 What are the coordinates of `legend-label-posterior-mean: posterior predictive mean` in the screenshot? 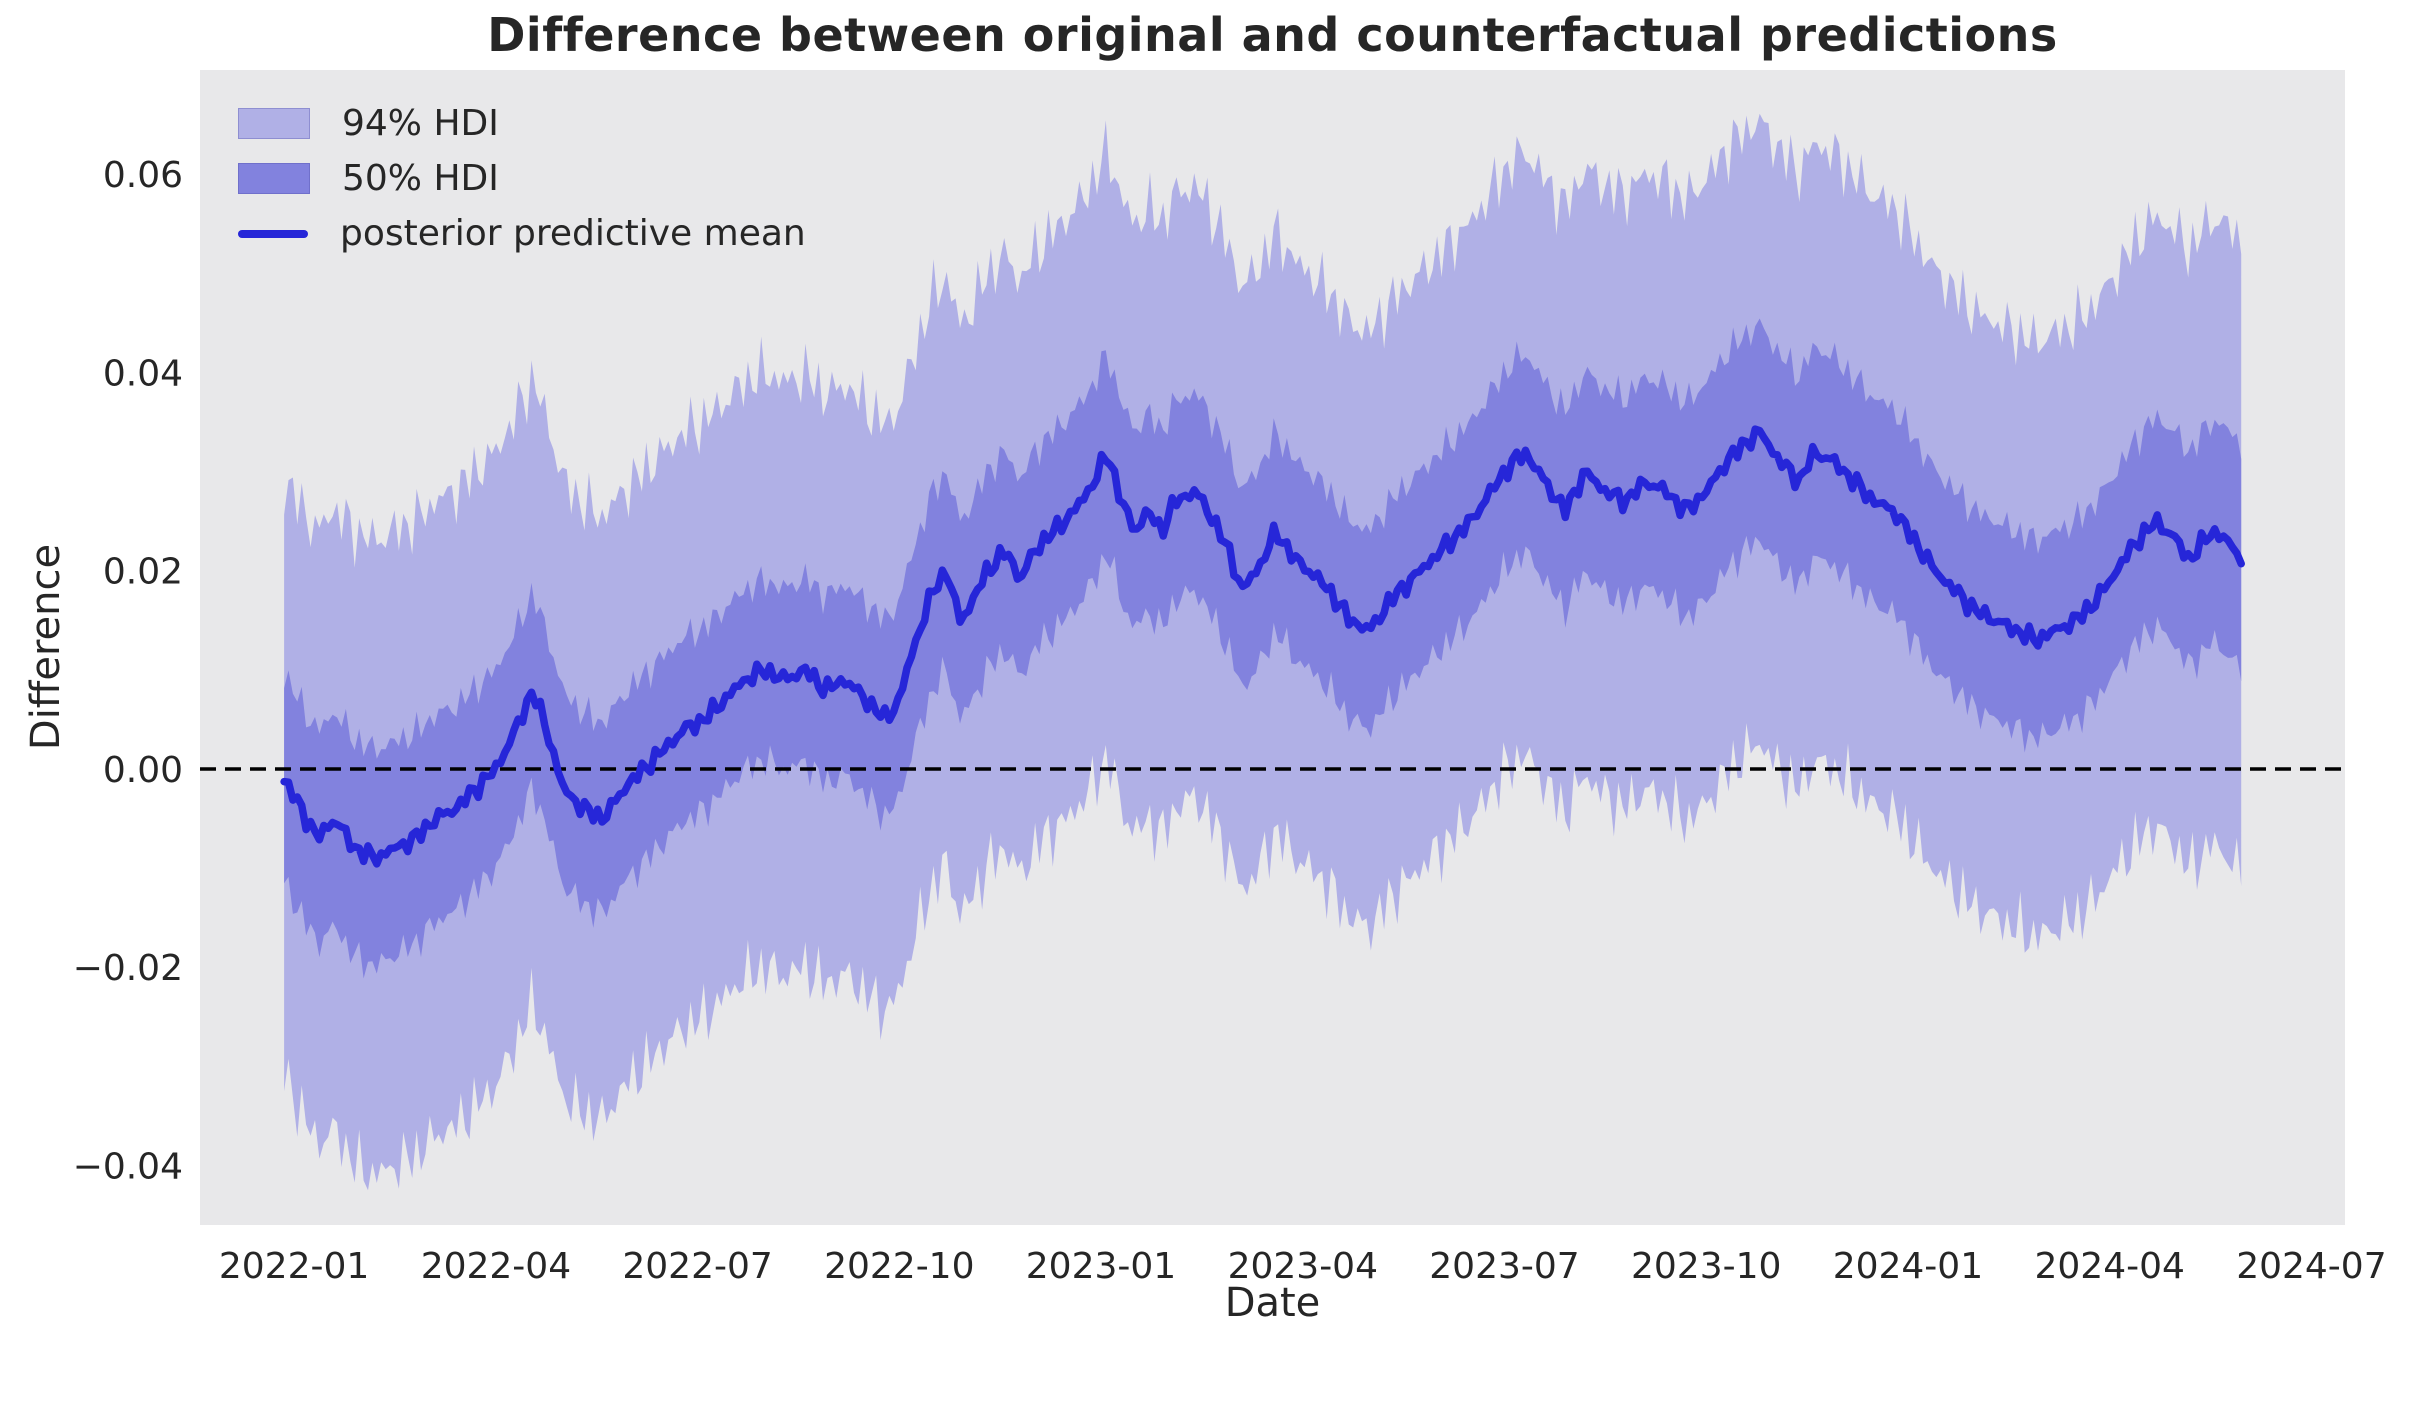 It's located at (573, 233).